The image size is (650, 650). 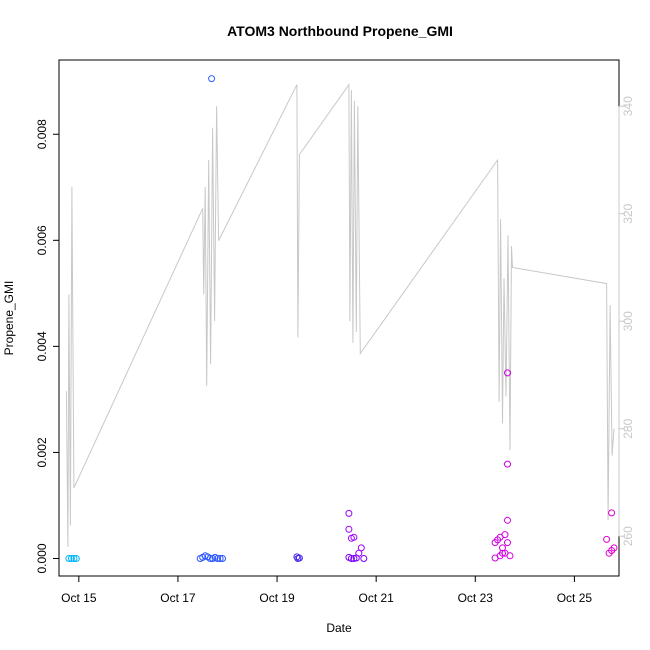 What do you see at coordinates (327, 590) in the screenshot?
I see `x-axis: Oct 15 Oct 17 Oct 19 Oct 21 Oct 23 Oct 25` at bounding box center [327, 590].